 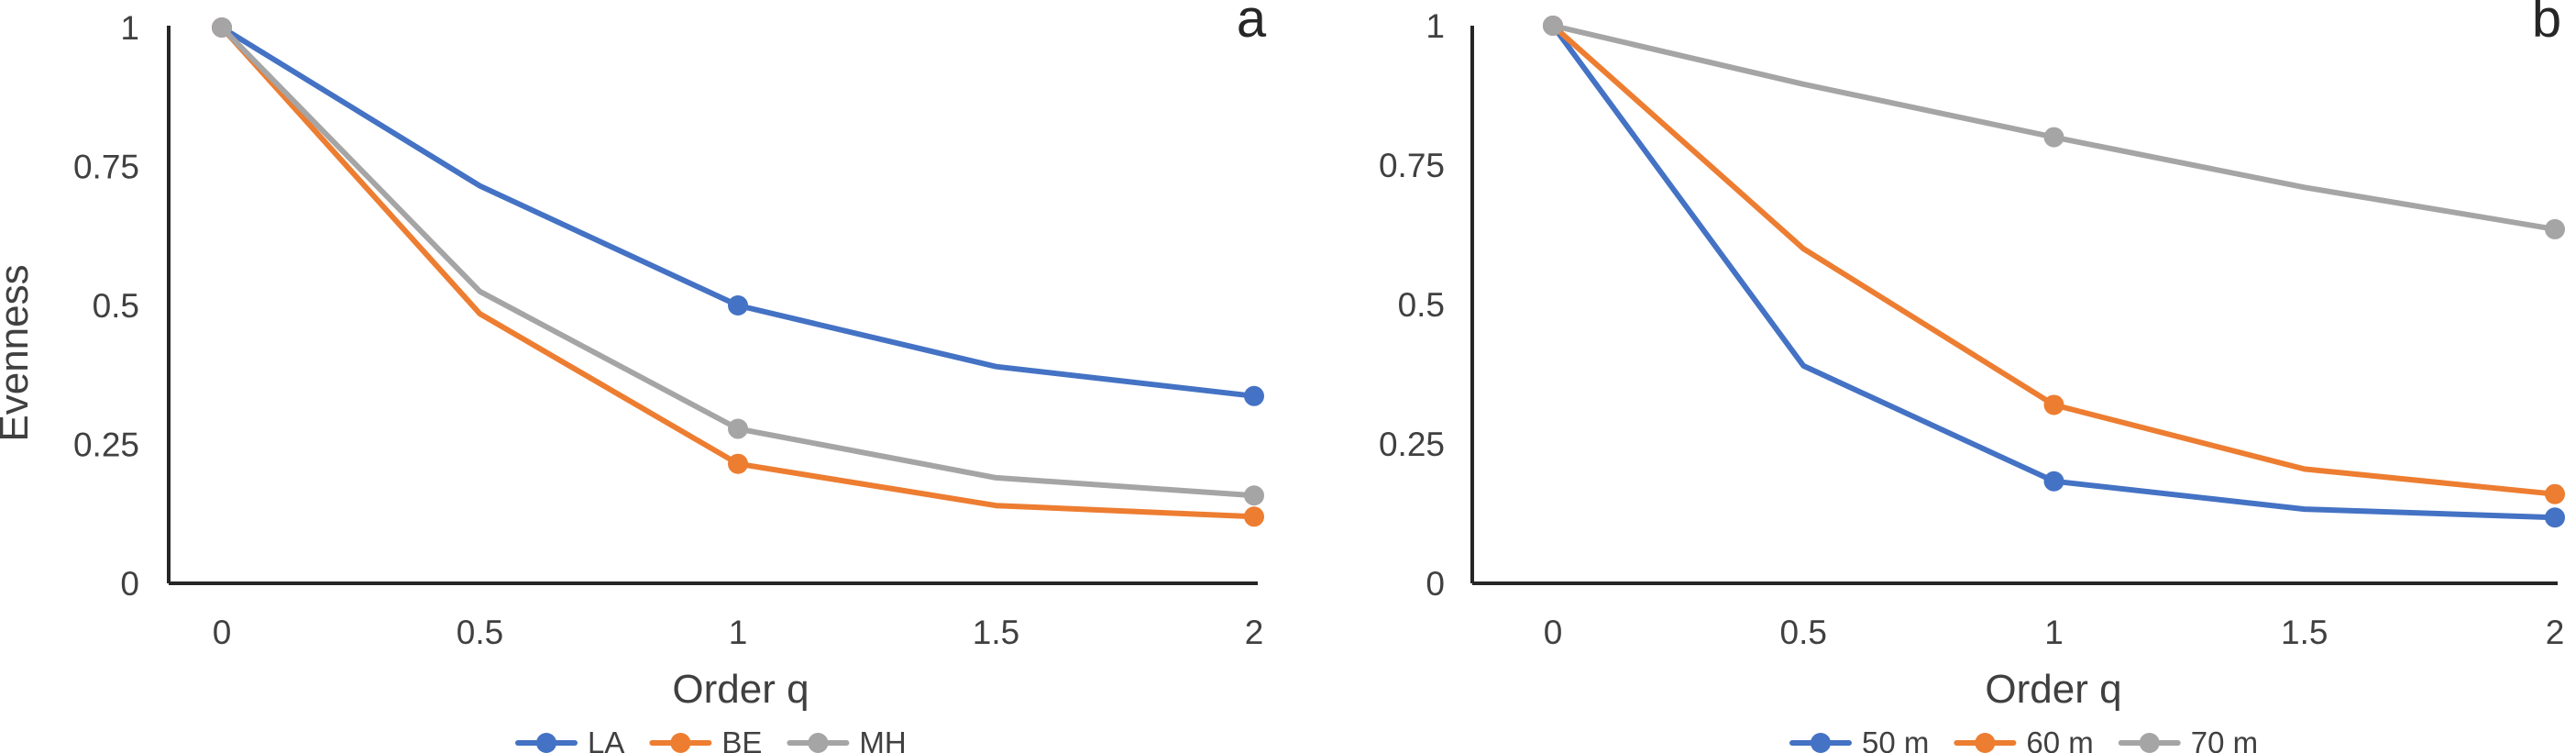 What do you see at coordinates (2555, 632) in the screenshot?
I see `panel-b-x-tick-label: 2` at bounding box center [2555, 632].